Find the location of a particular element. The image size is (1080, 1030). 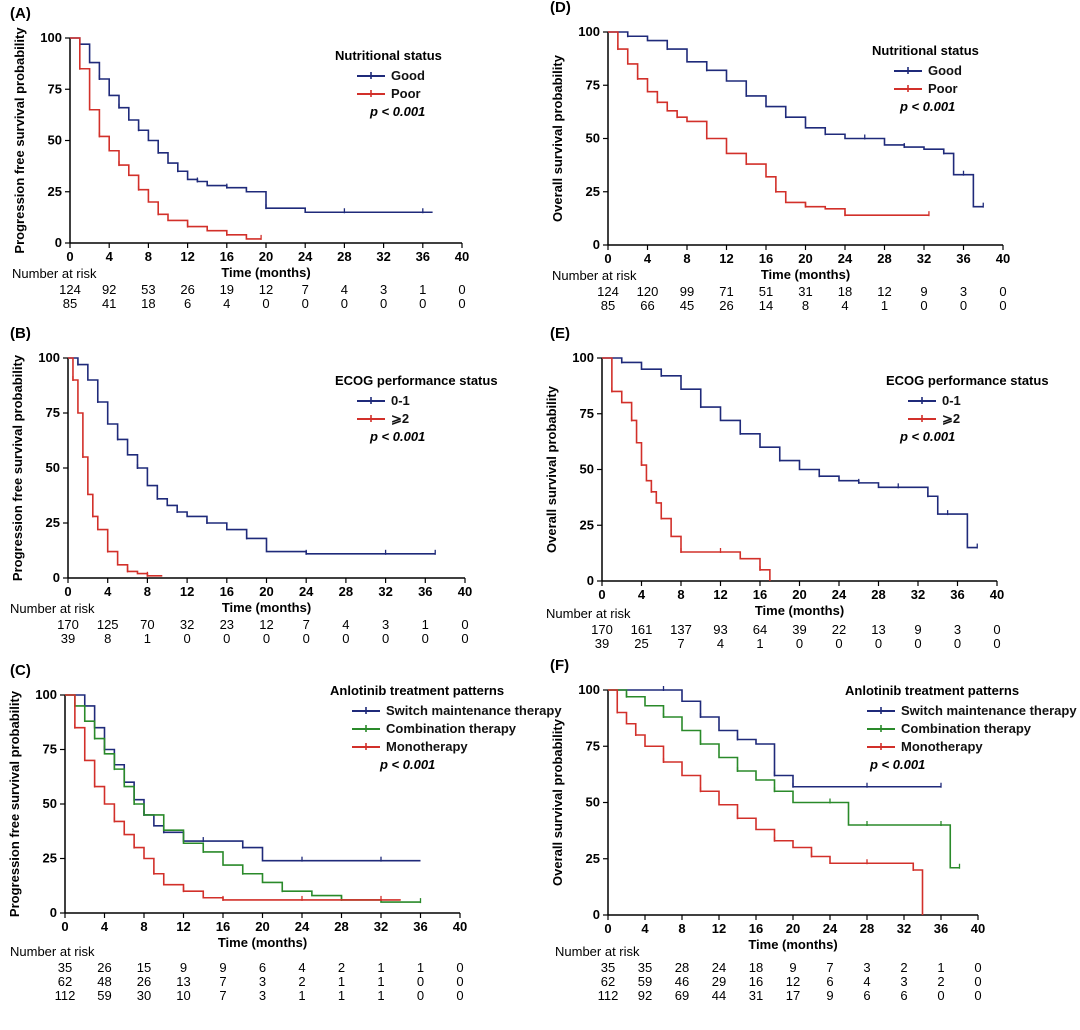

legend-entry: Combination therapy is located at coordinates (451, 728).